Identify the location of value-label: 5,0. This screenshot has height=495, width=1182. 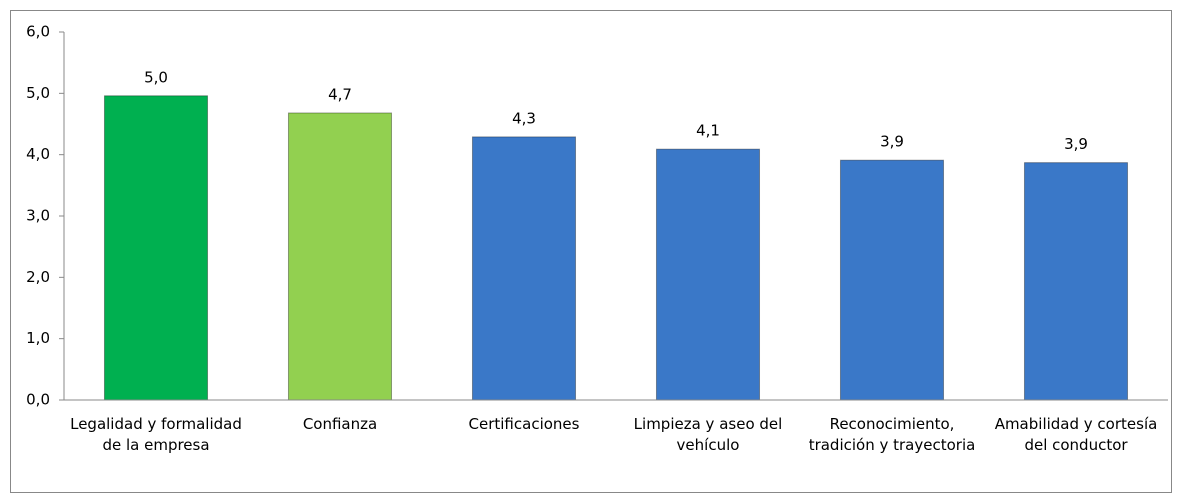
(156, 77).